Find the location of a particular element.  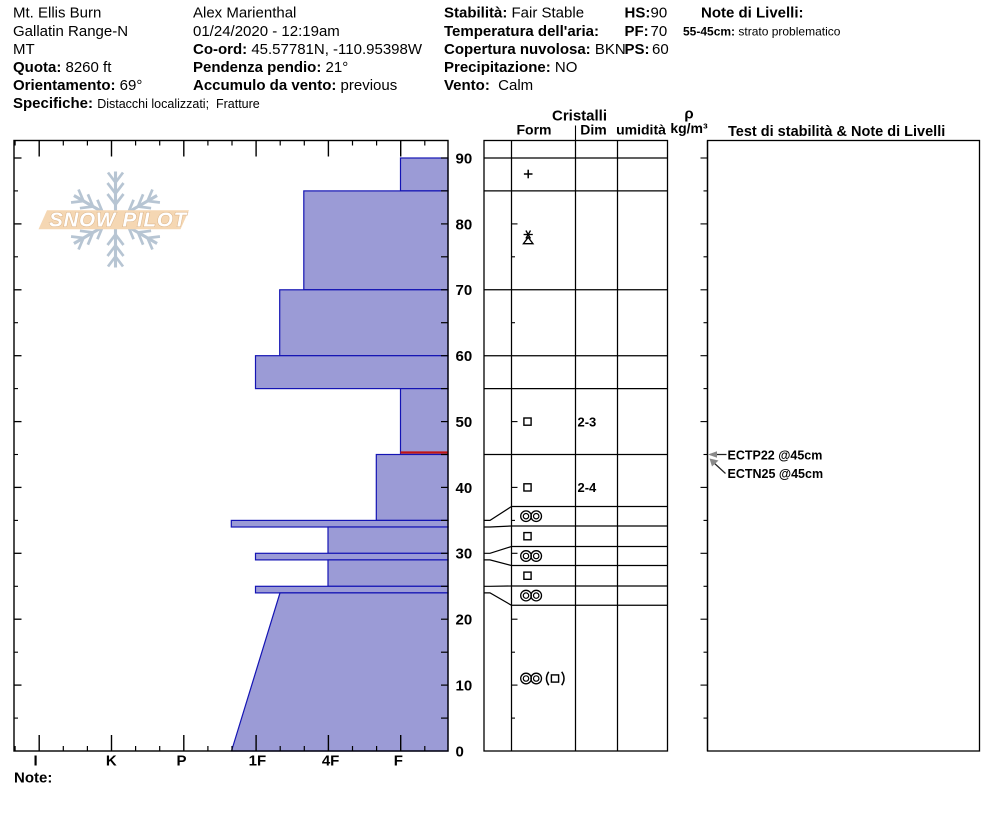

svg-text: Orientamento: 69° is located at coordinates (77, 85).